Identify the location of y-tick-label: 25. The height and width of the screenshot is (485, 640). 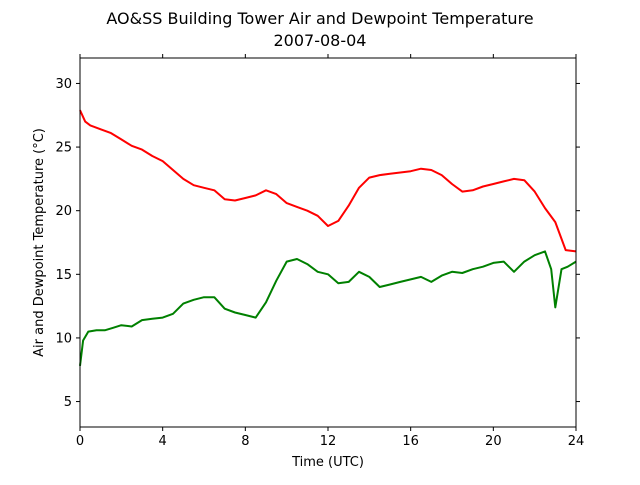
(63, 148).